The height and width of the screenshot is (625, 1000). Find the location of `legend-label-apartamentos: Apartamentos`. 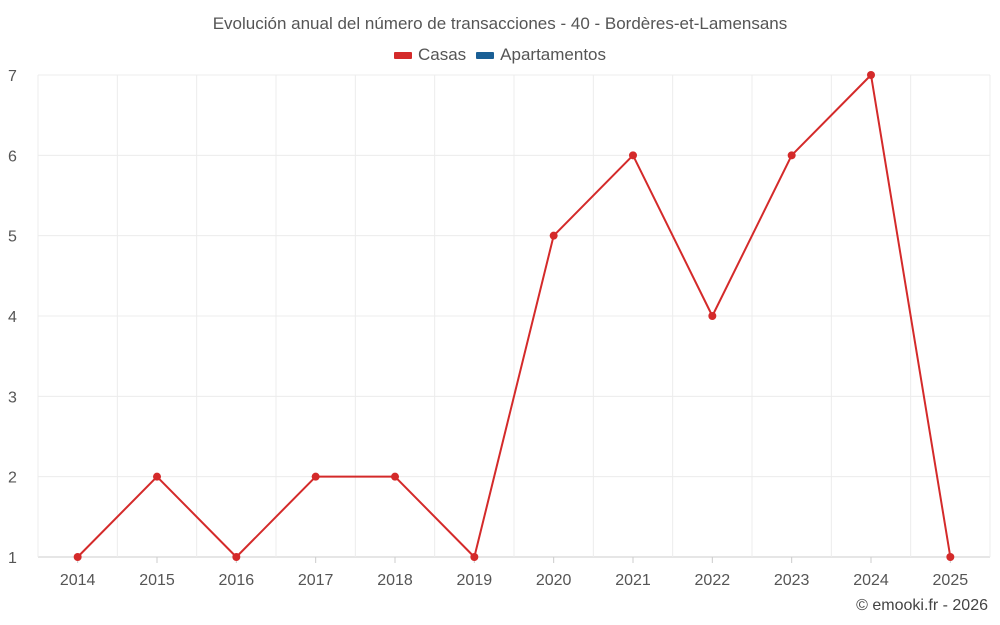

legend-label-apartamentos: Apartamentos is located at coordinates (553, 54).